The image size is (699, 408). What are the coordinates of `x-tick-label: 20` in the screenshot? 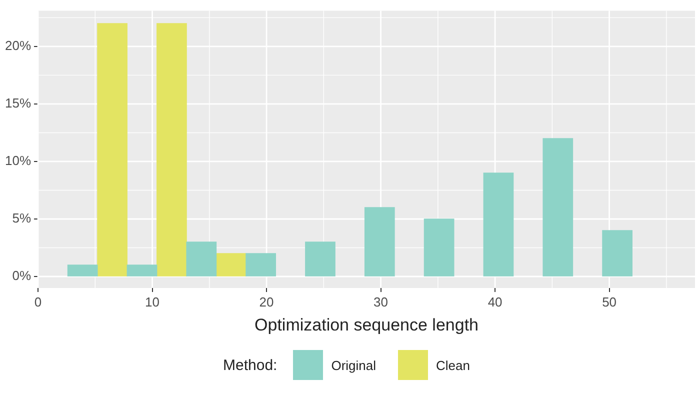 It's located at (266, 302).